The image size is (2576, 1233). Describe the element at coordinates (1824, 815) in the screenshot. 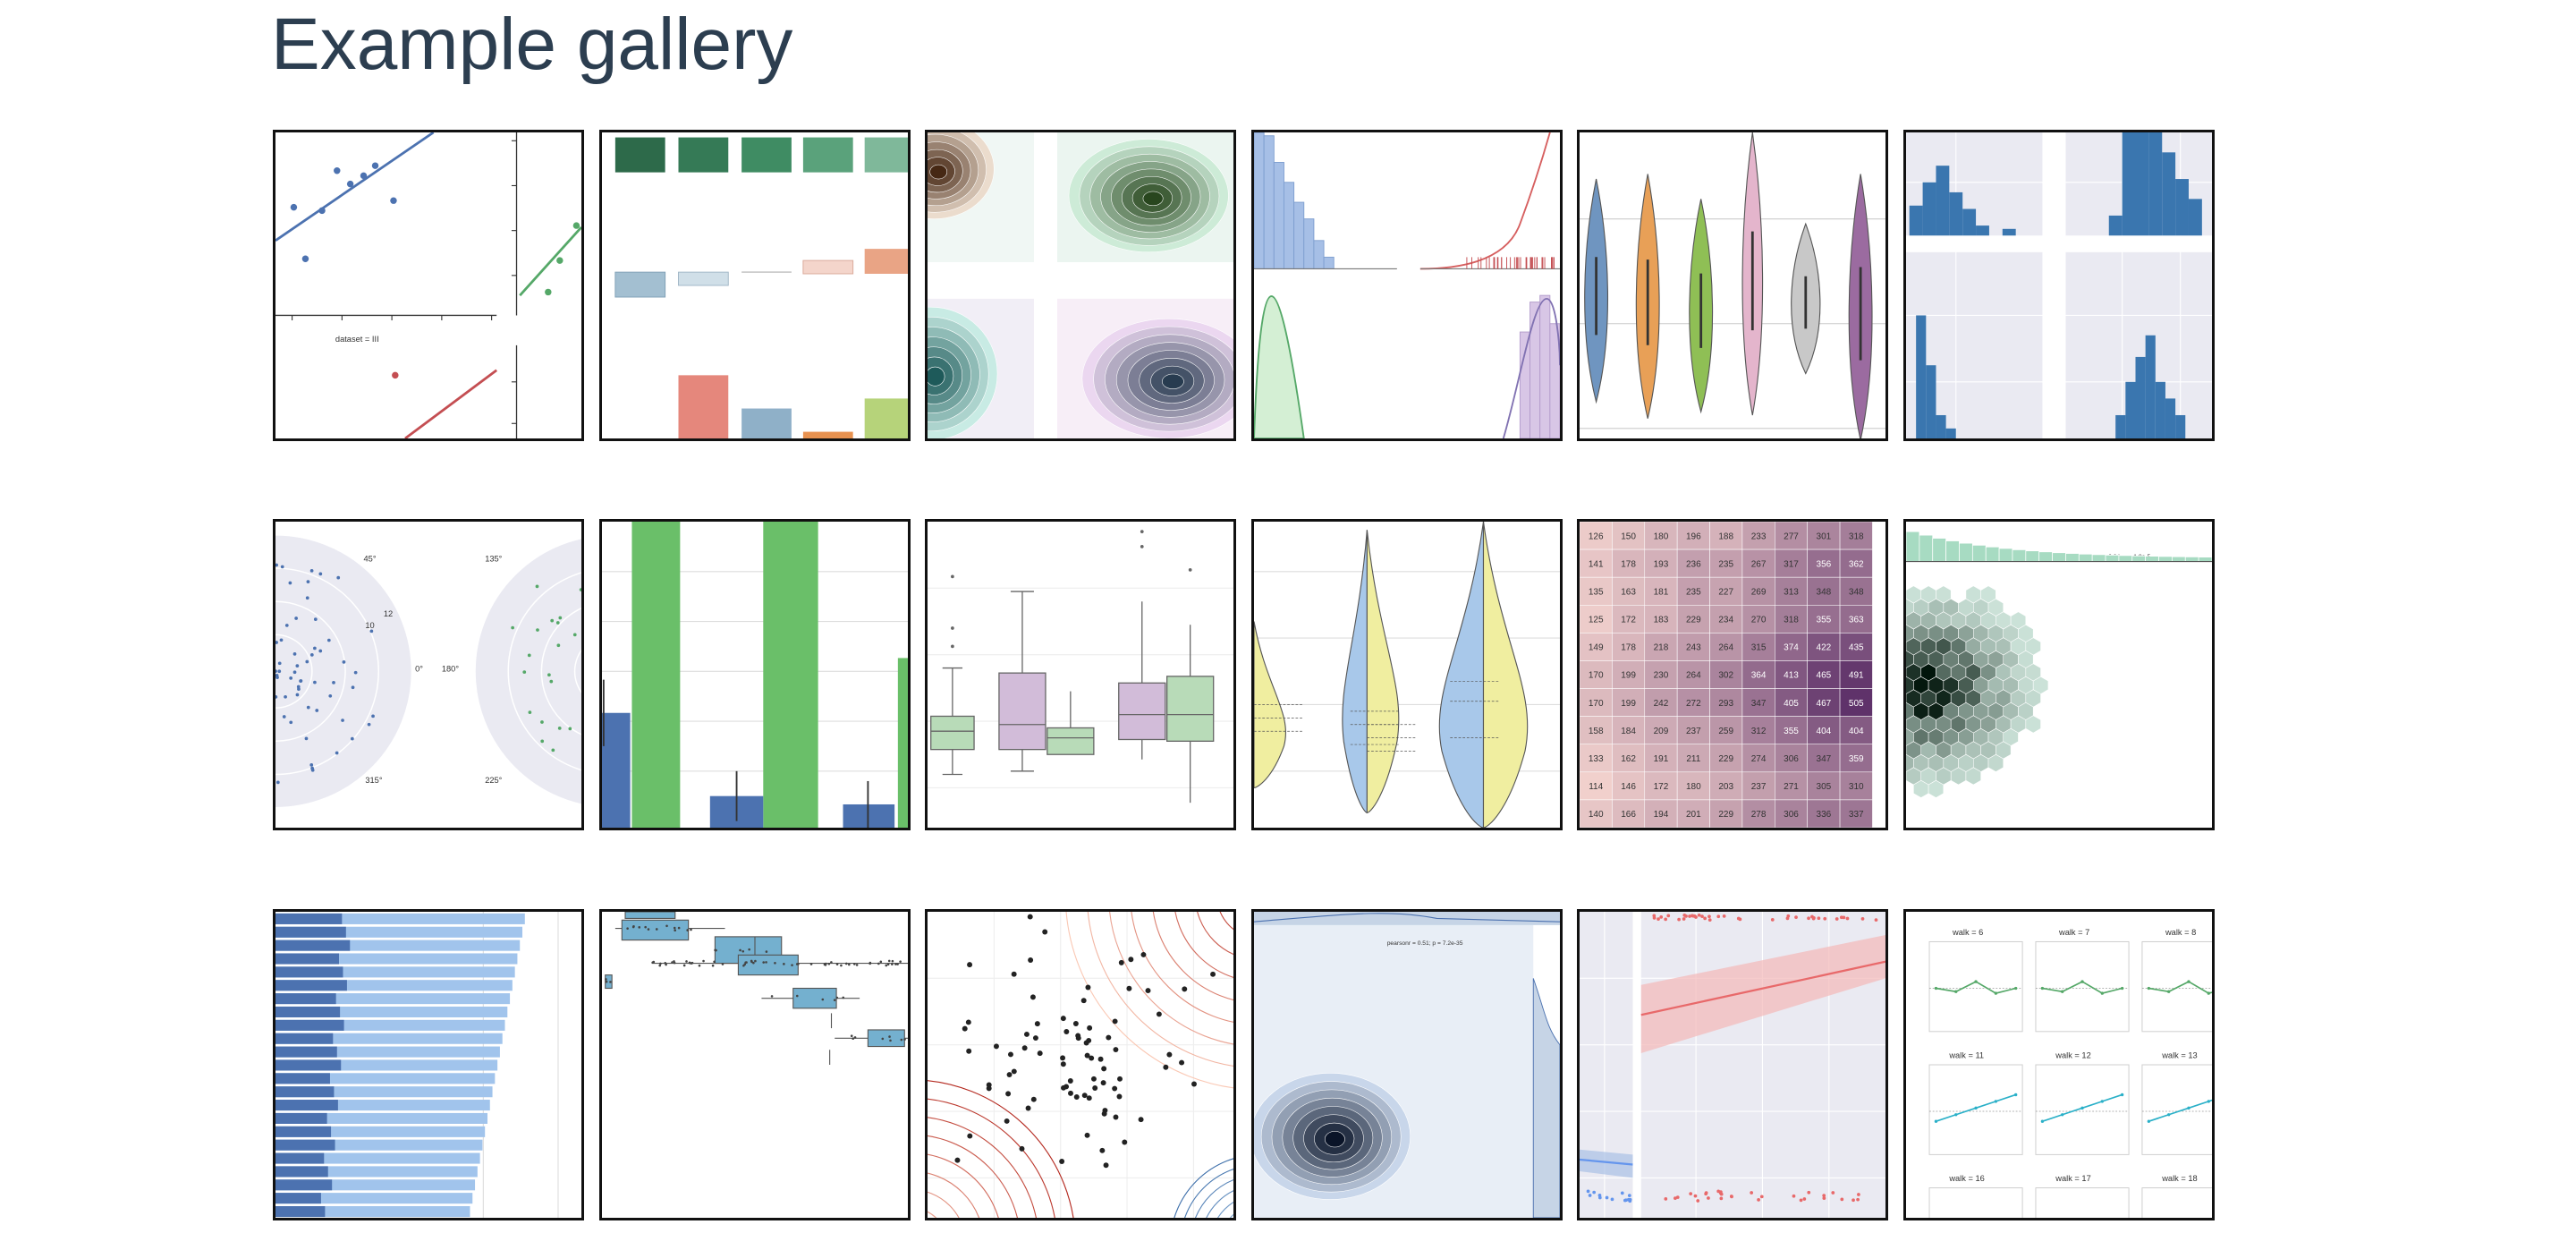

I see `cell-label: 336` at that location.